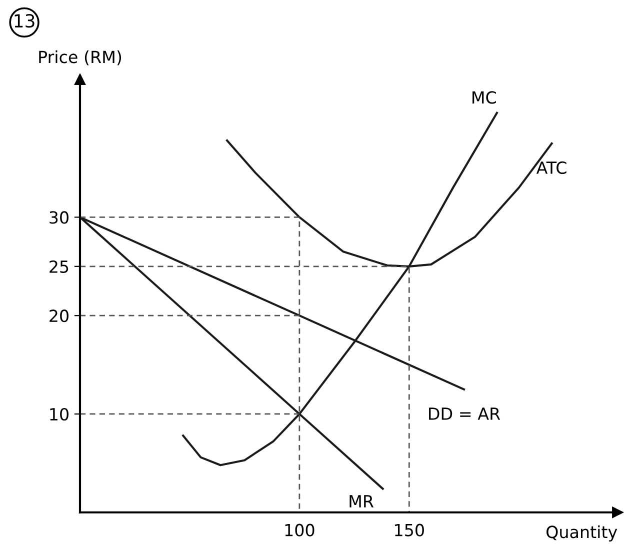 The height and width of the screenshot is (548, 640). Describe the element at coordinates (59, 217) in the screenshot. I see `y-tick-label: 30` at that location.